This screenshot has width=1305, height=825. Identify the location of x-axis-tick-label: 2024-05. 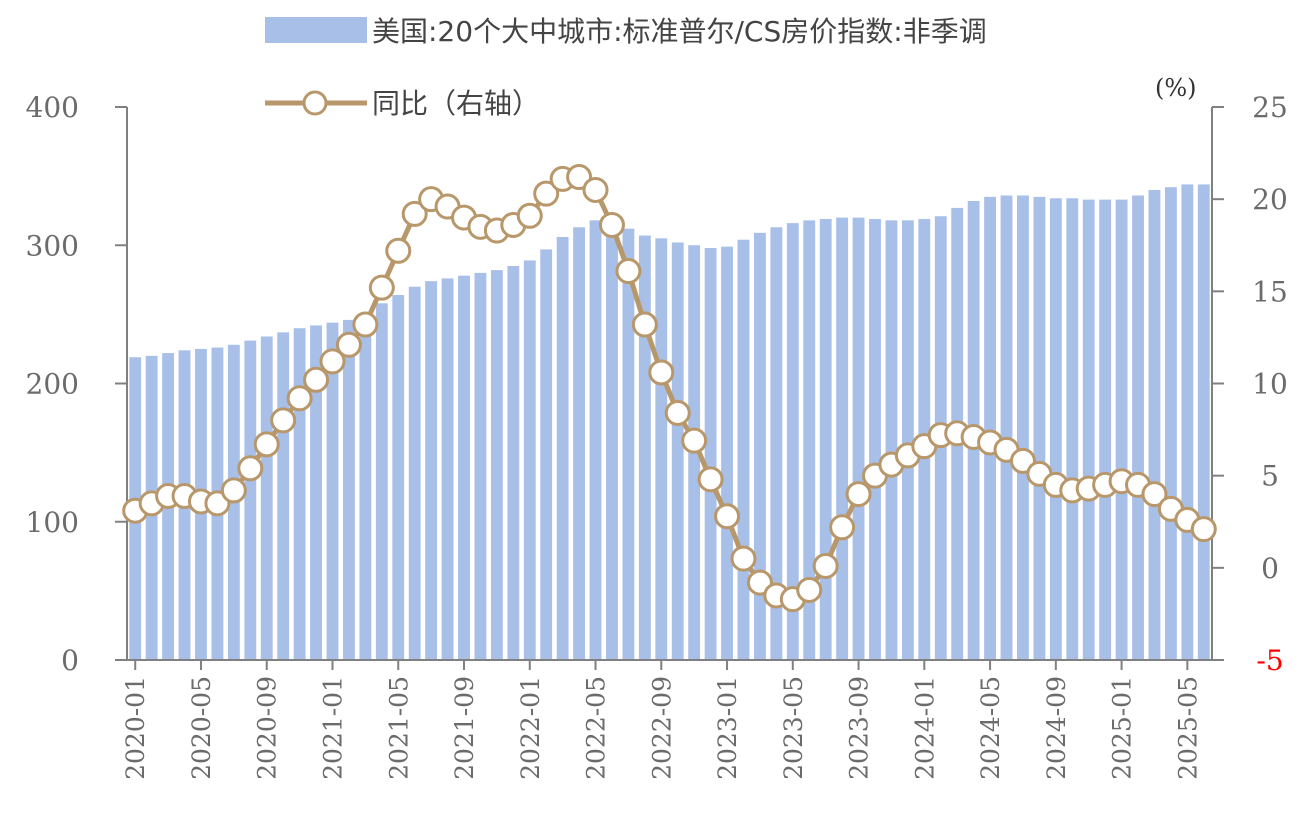
(990, 728).